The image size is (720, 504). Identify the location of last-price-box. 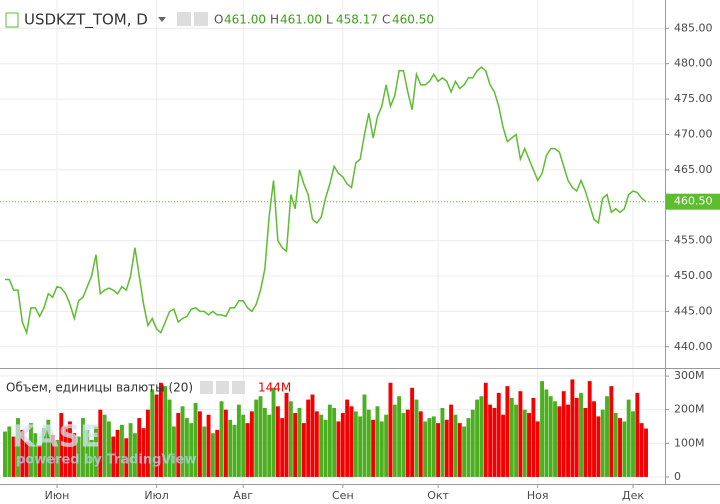
(693, 201).